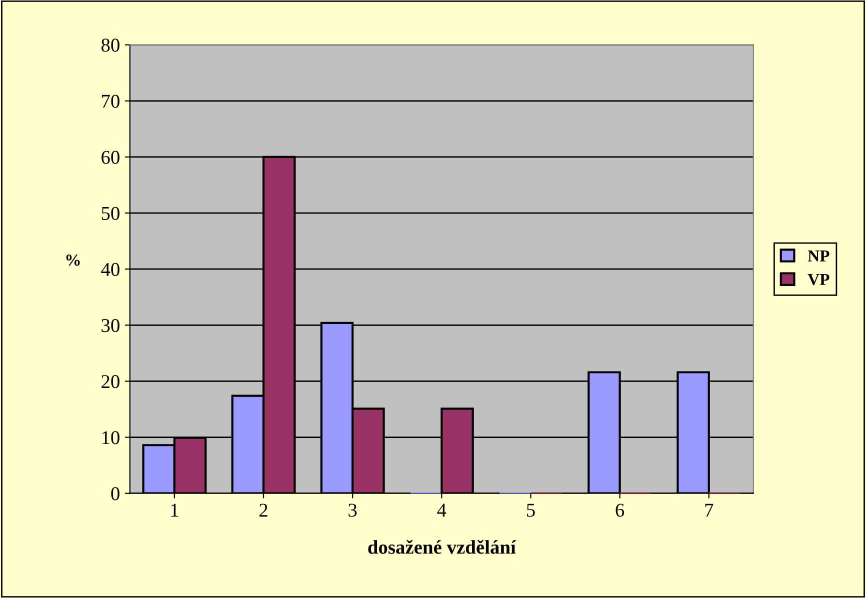  What do you see at coordinates (620, 510) in the screenshot?
I see `x-tick-label: 6` at bounding box center [620, 510].